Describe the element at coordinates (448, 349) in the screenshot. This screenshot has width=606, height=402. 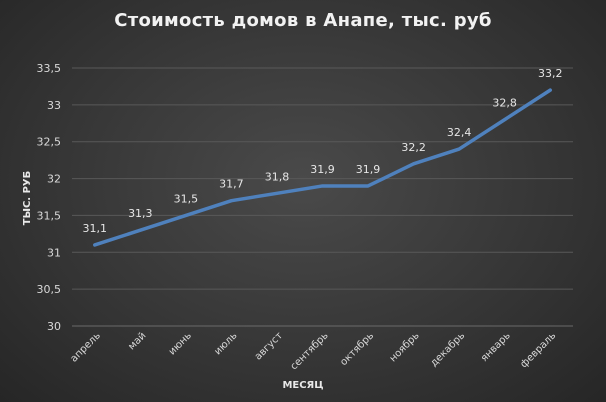
I see `x-tick-label: декабрь` at that location.